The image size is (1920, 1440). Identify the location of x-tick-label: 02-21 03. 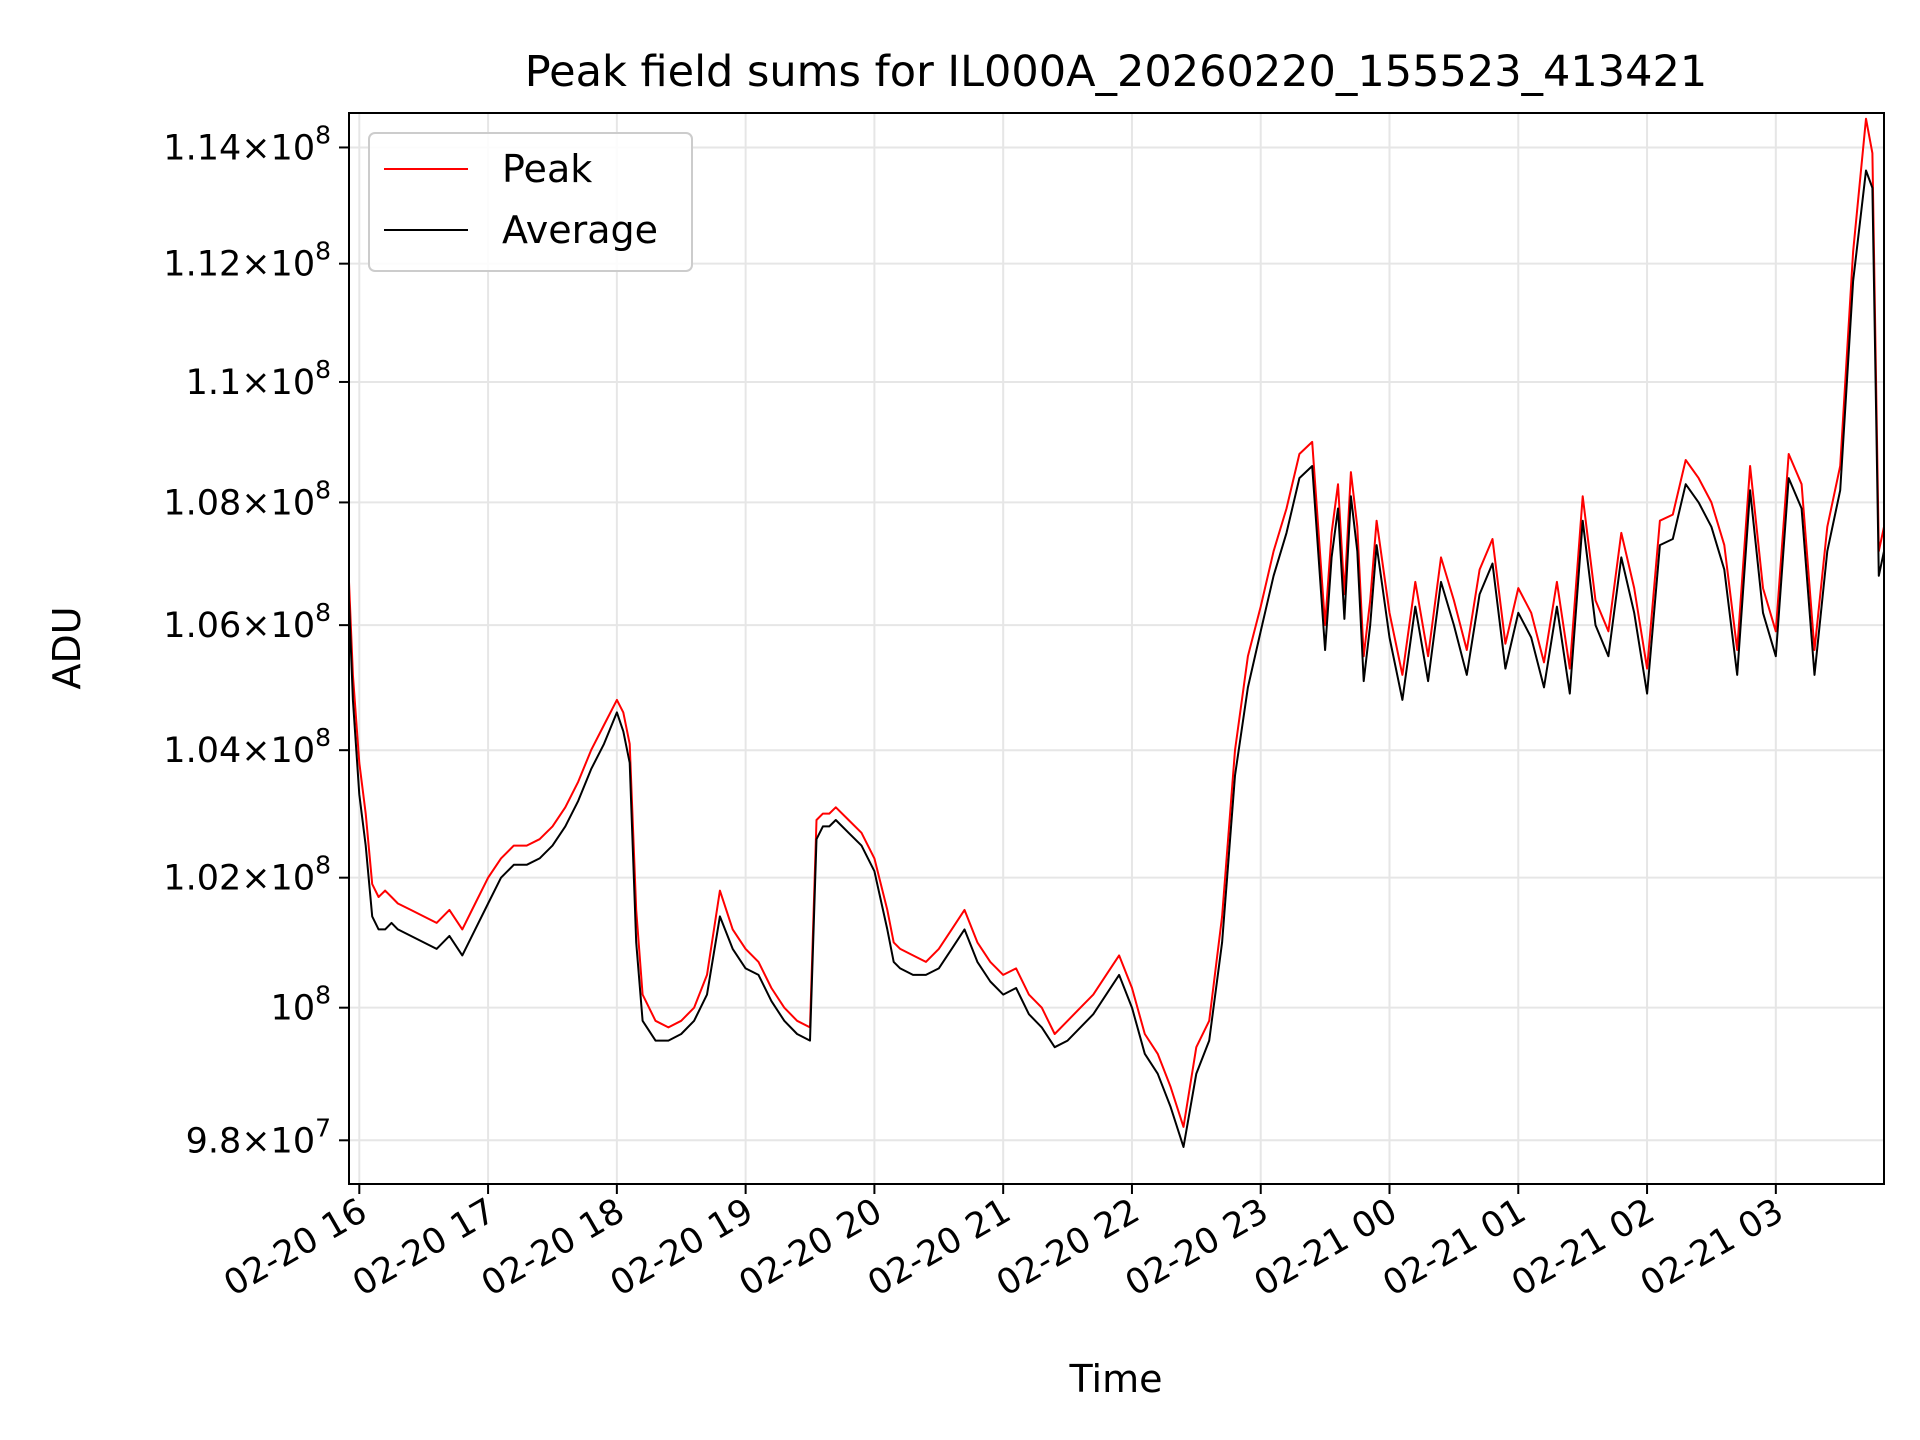
(1712, 1247).